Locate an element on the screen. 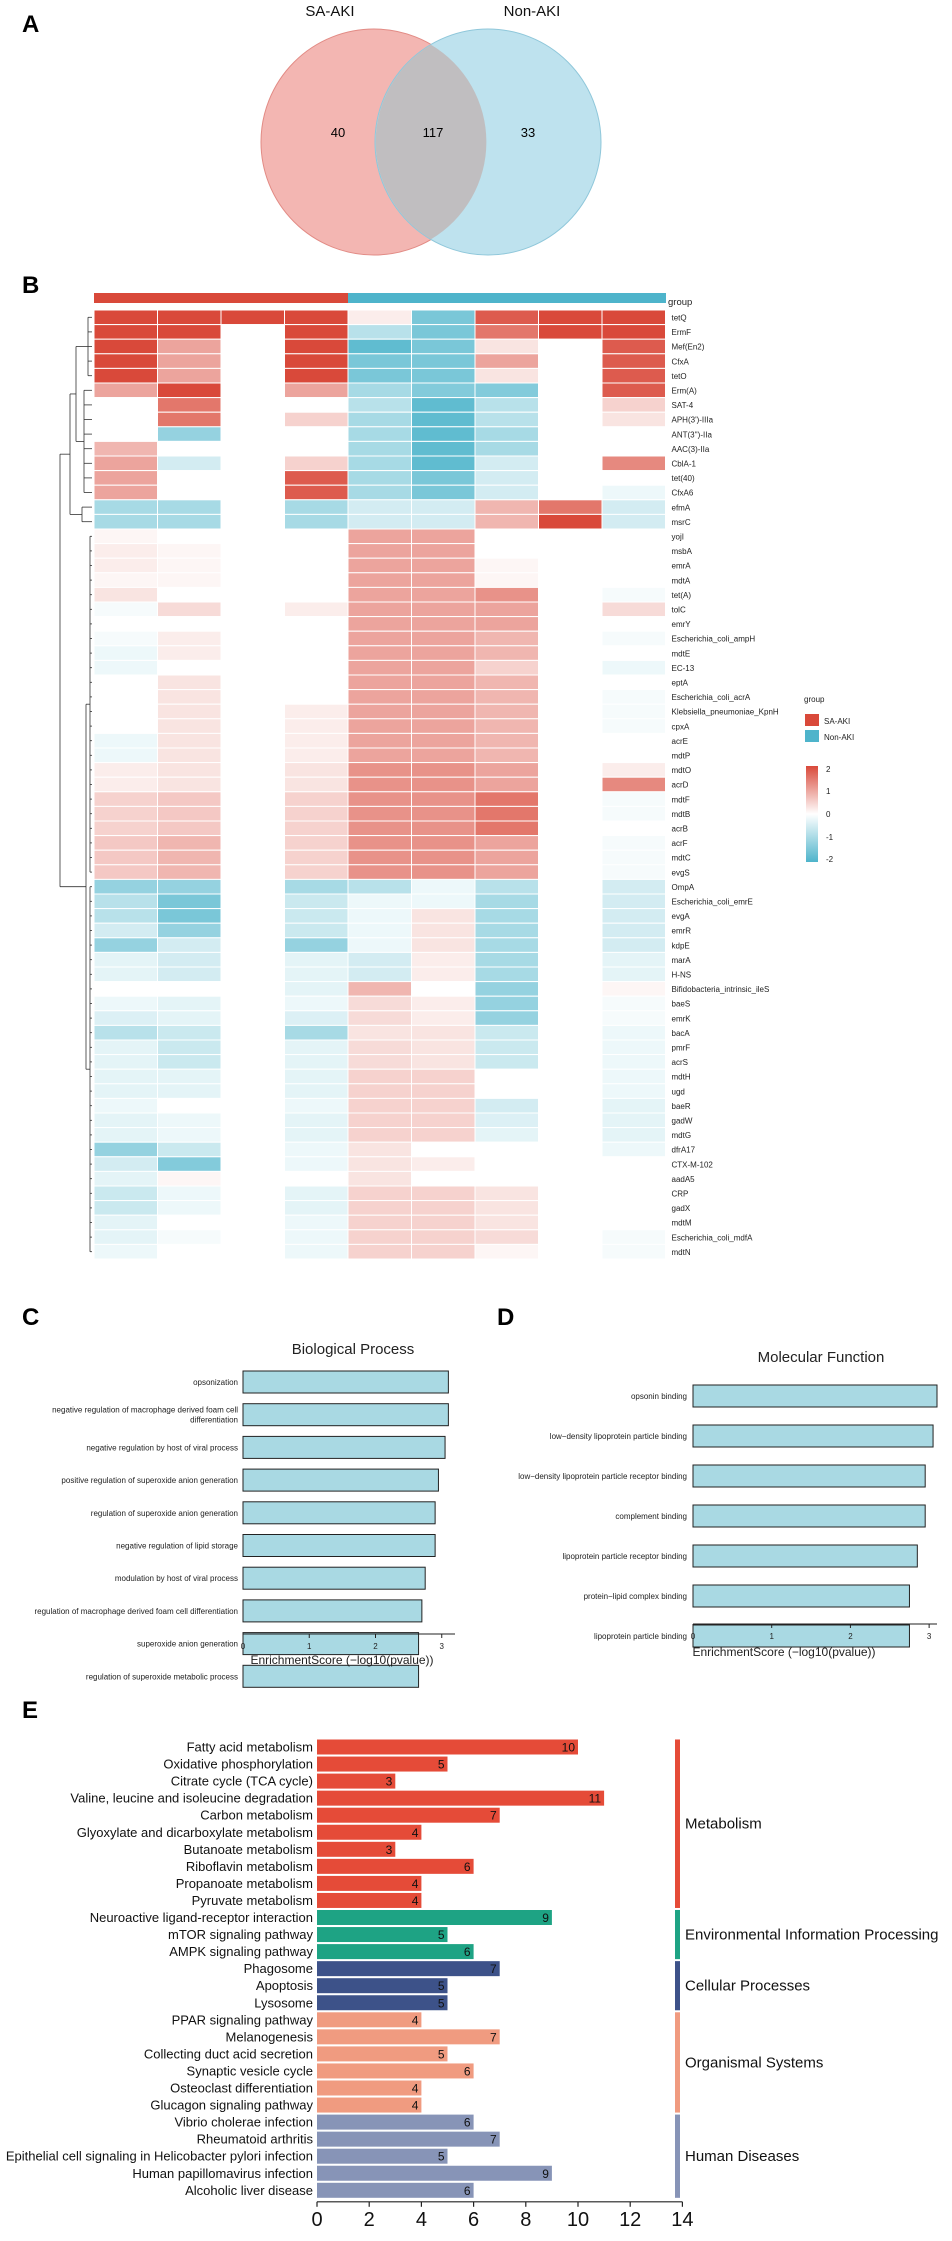  row-label: mdtC is located at coordinates (681, 858).